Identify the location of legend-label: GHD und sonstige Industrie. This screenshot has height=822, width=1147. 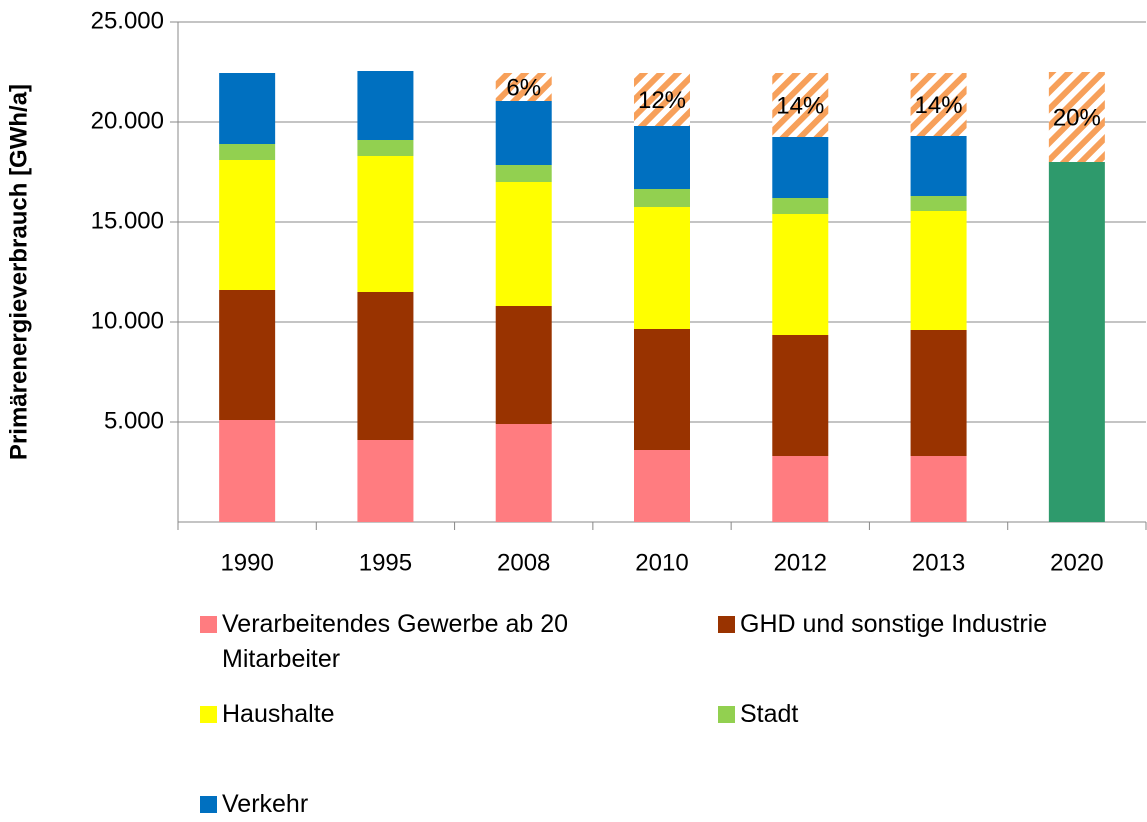
(894, 624).